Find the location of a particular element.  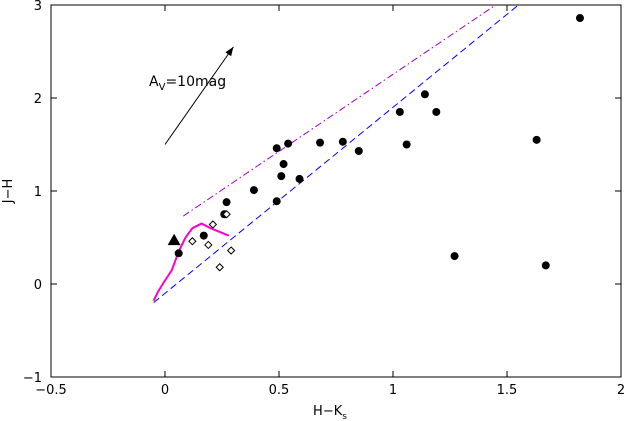

y-tick-label: 1 is located at coordinates (38, 192).